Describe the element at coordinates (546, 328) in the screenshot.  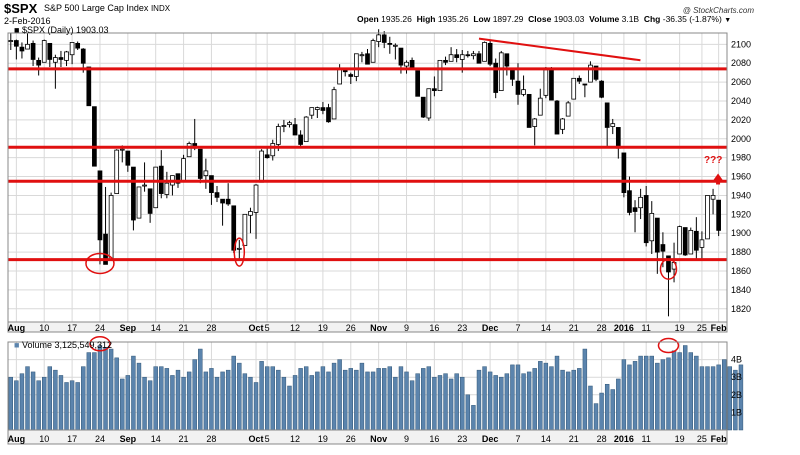
I see `x-tick-label: 14` at that location.